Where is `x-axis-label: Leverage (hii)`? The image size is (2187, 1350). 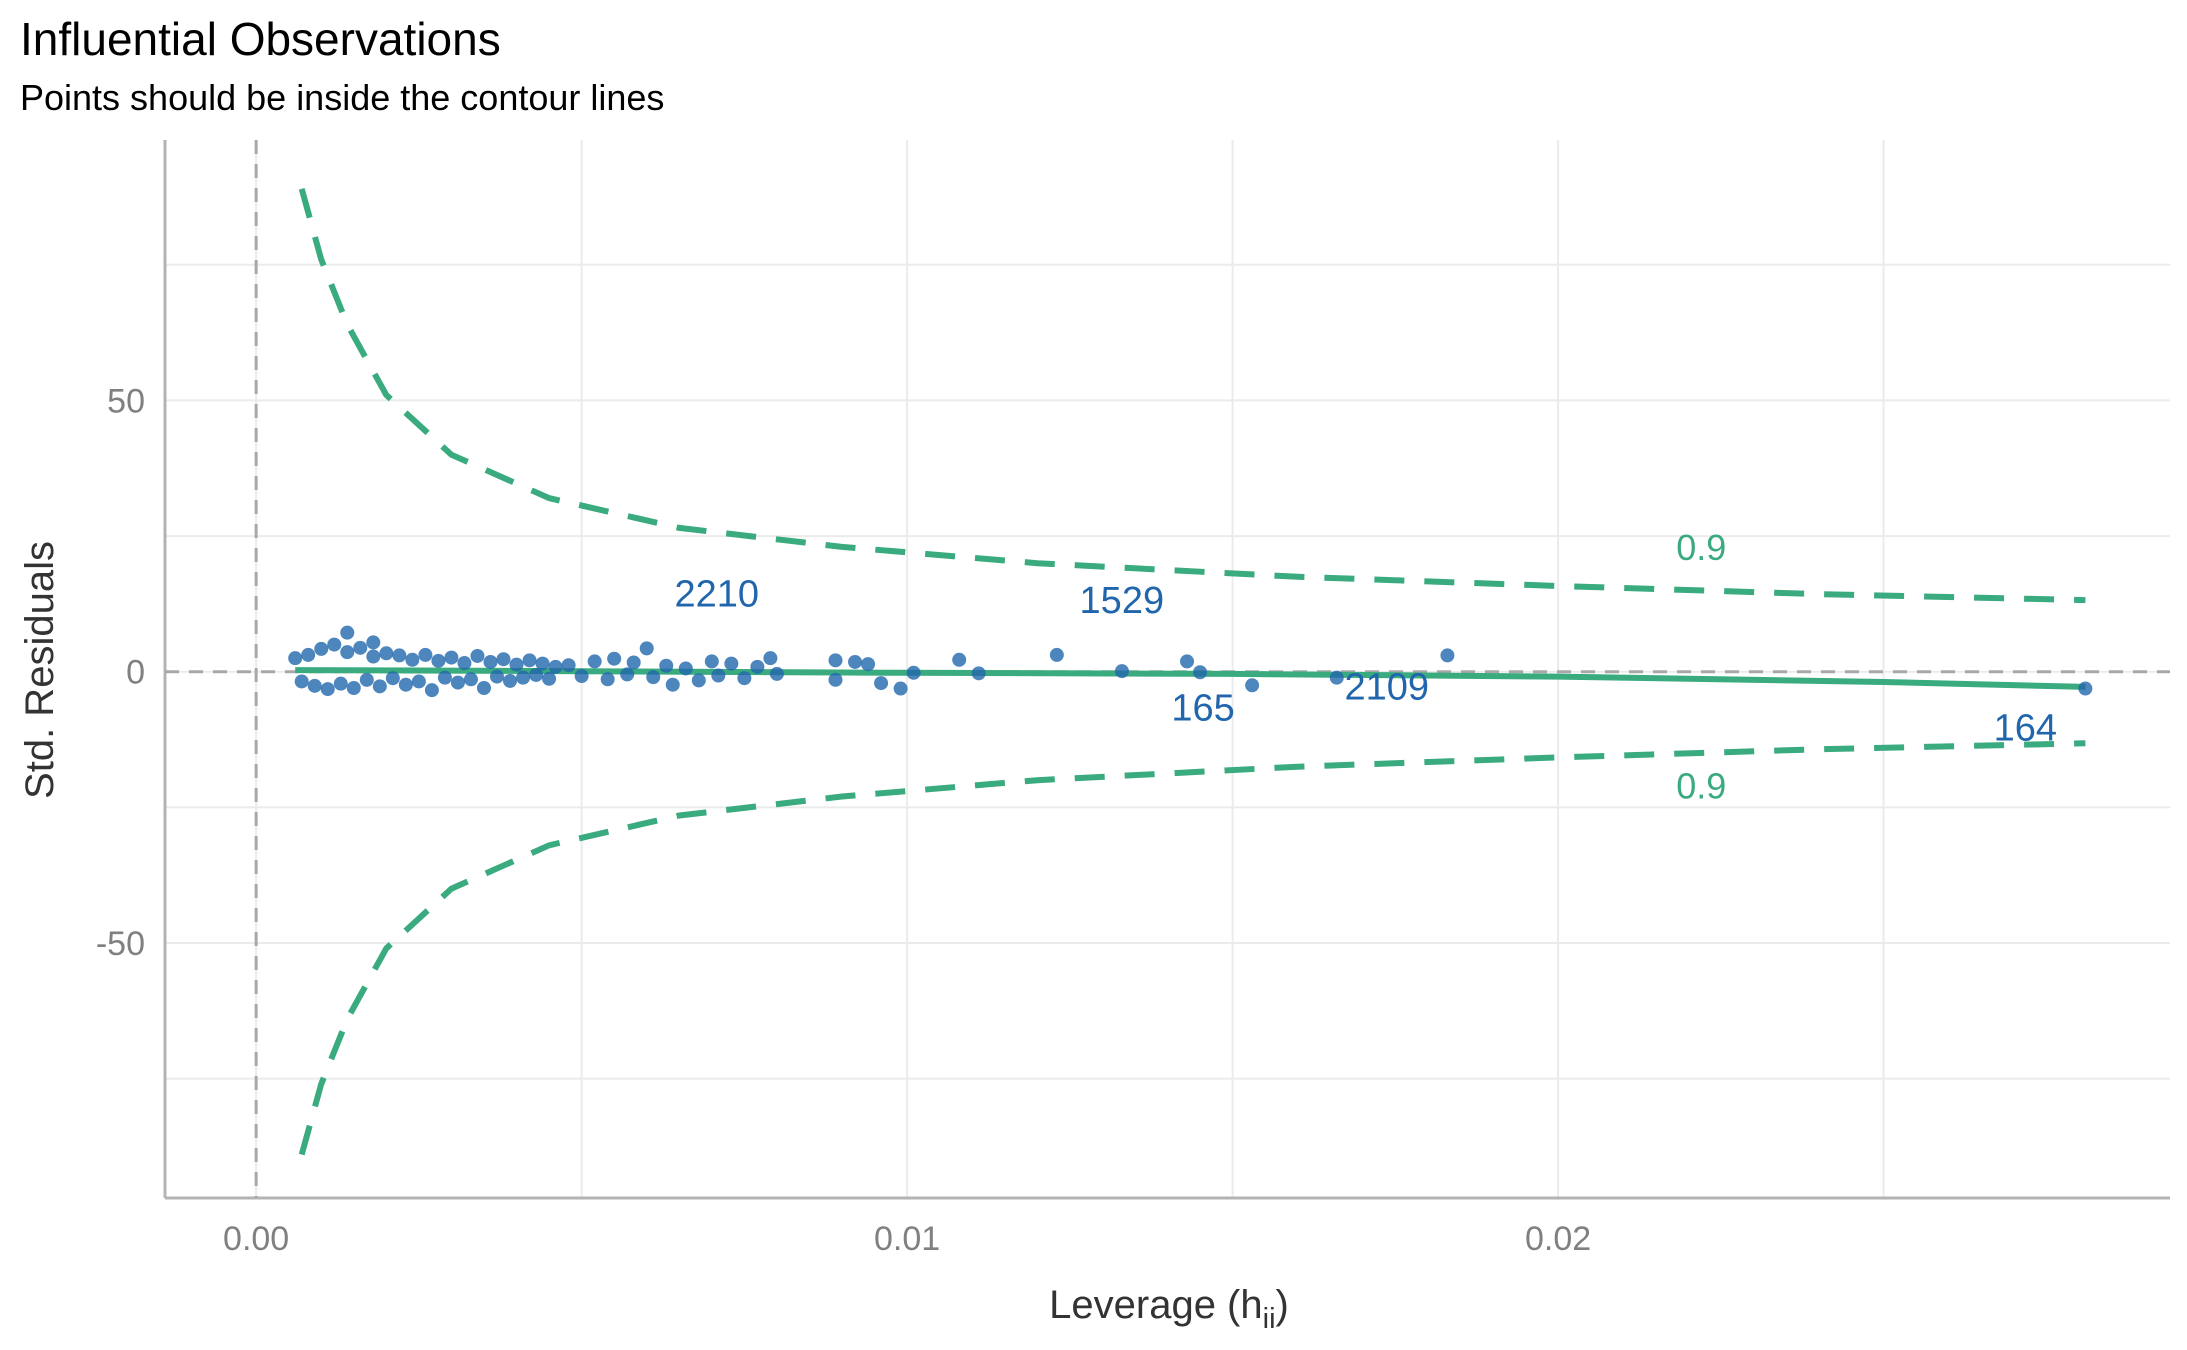
x-axis-label: Leverage (hii) is located at coordinates (1169, 1309).